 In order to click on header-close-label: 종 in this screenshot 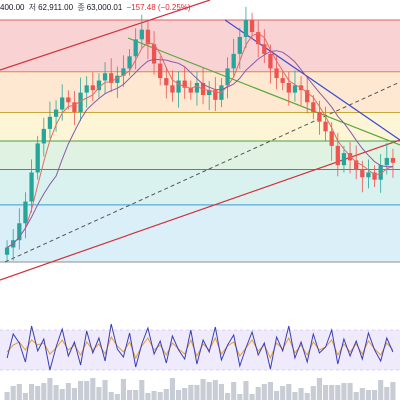, I will do `click(81, 7)`.